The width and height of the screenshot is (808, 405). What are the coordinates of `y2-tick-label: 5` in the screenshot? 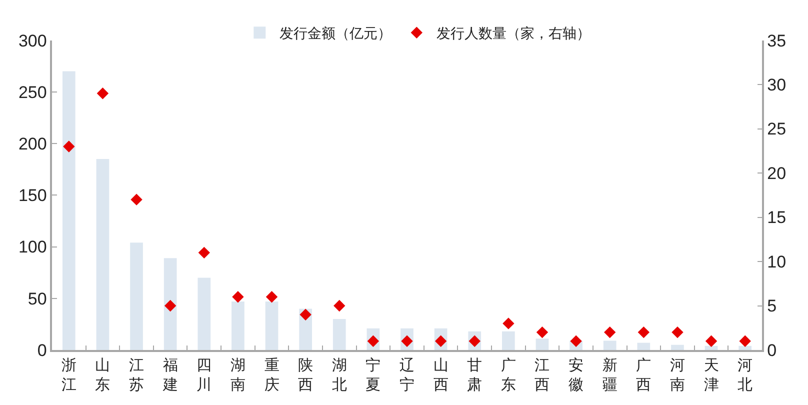 It's located at (772, 306).